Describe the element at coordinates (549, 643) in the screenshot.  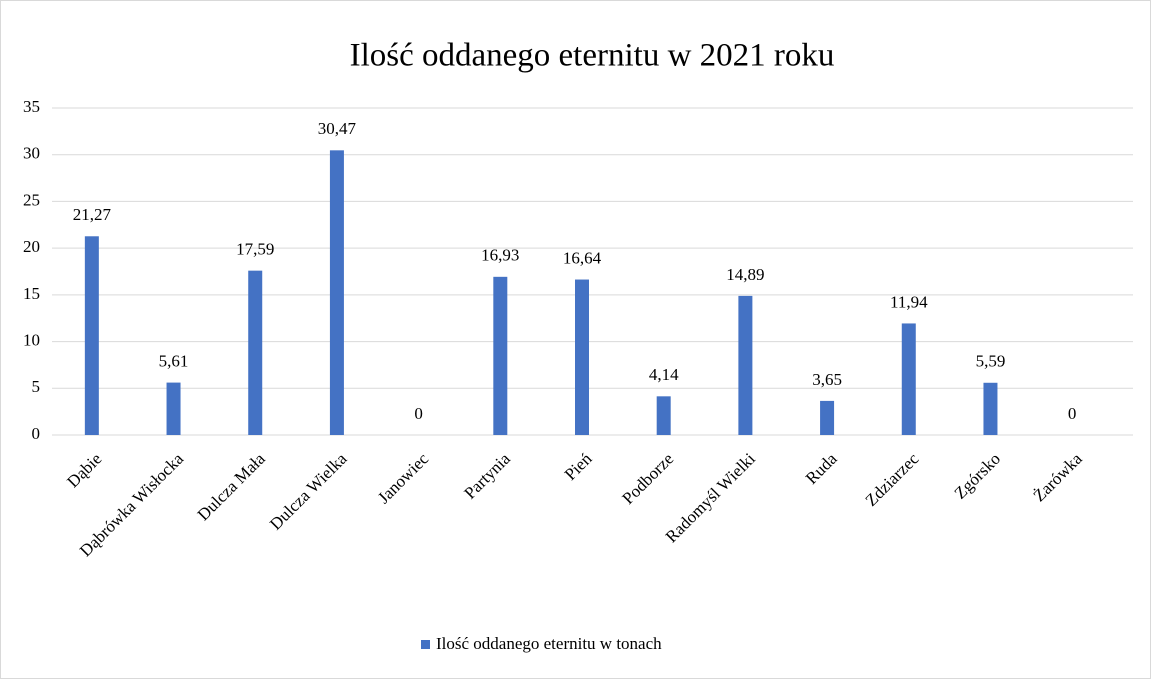
I see `legend-label: Ilość oddanego eternitu w tonach` at that location.